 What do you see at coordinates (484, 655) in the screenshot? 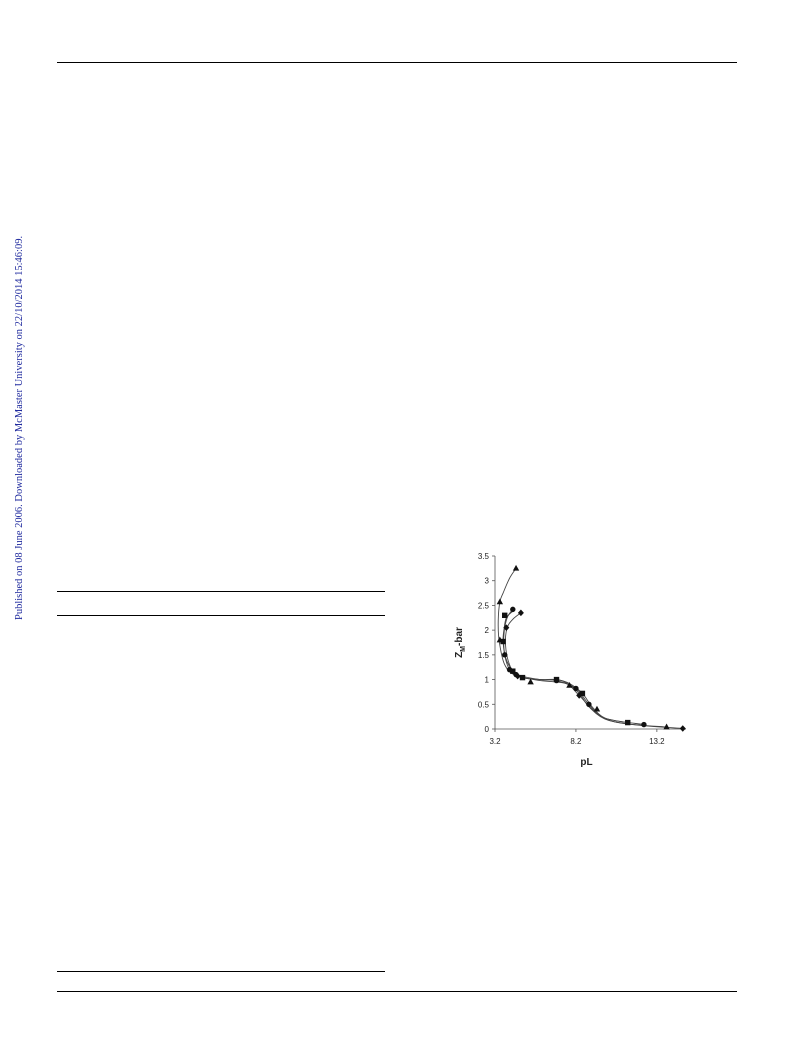
I see `y-tick-label: 1.5` at bounding box center [484, 655].